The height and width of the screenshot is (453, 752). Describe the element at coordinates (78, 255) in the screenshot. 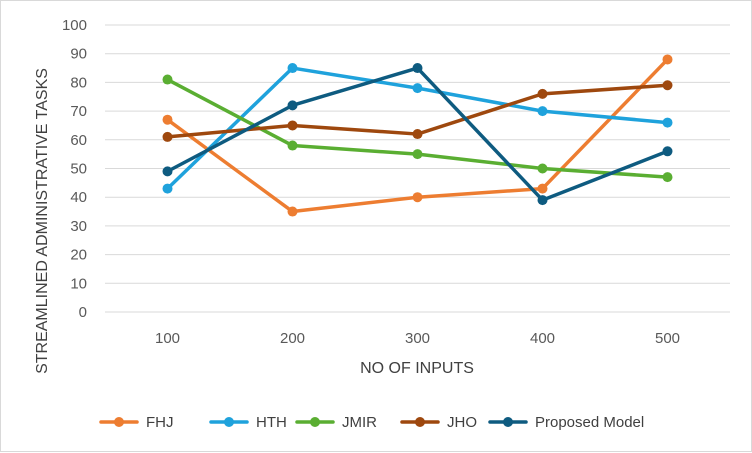

I see `y-tick-label: 20` at that location.